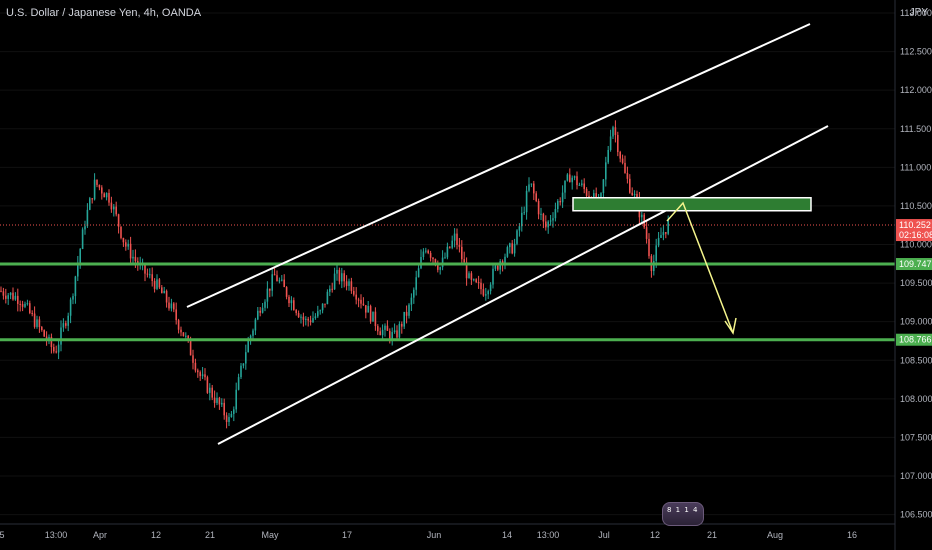 The image size is (932, 550). I want to click on time-tick-label: 21, so click(210, 535).